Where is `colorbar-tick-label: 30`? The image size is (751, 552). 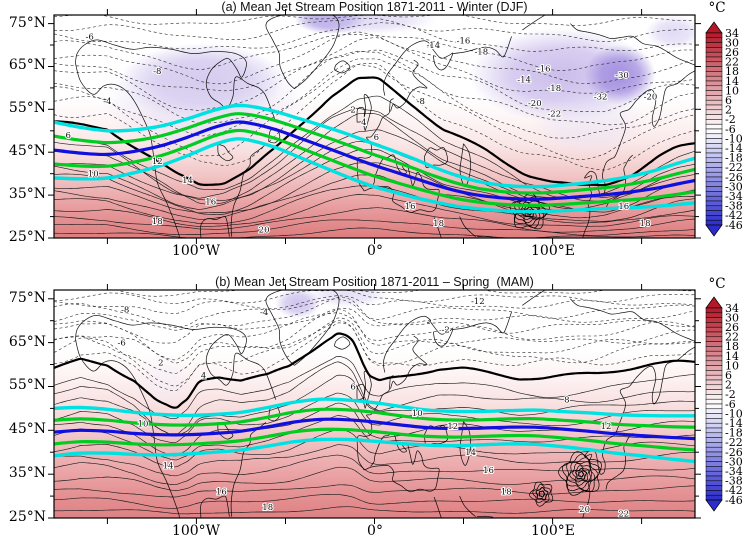
colorbar-tick-label: 30 is located at coordinates (732, 42).